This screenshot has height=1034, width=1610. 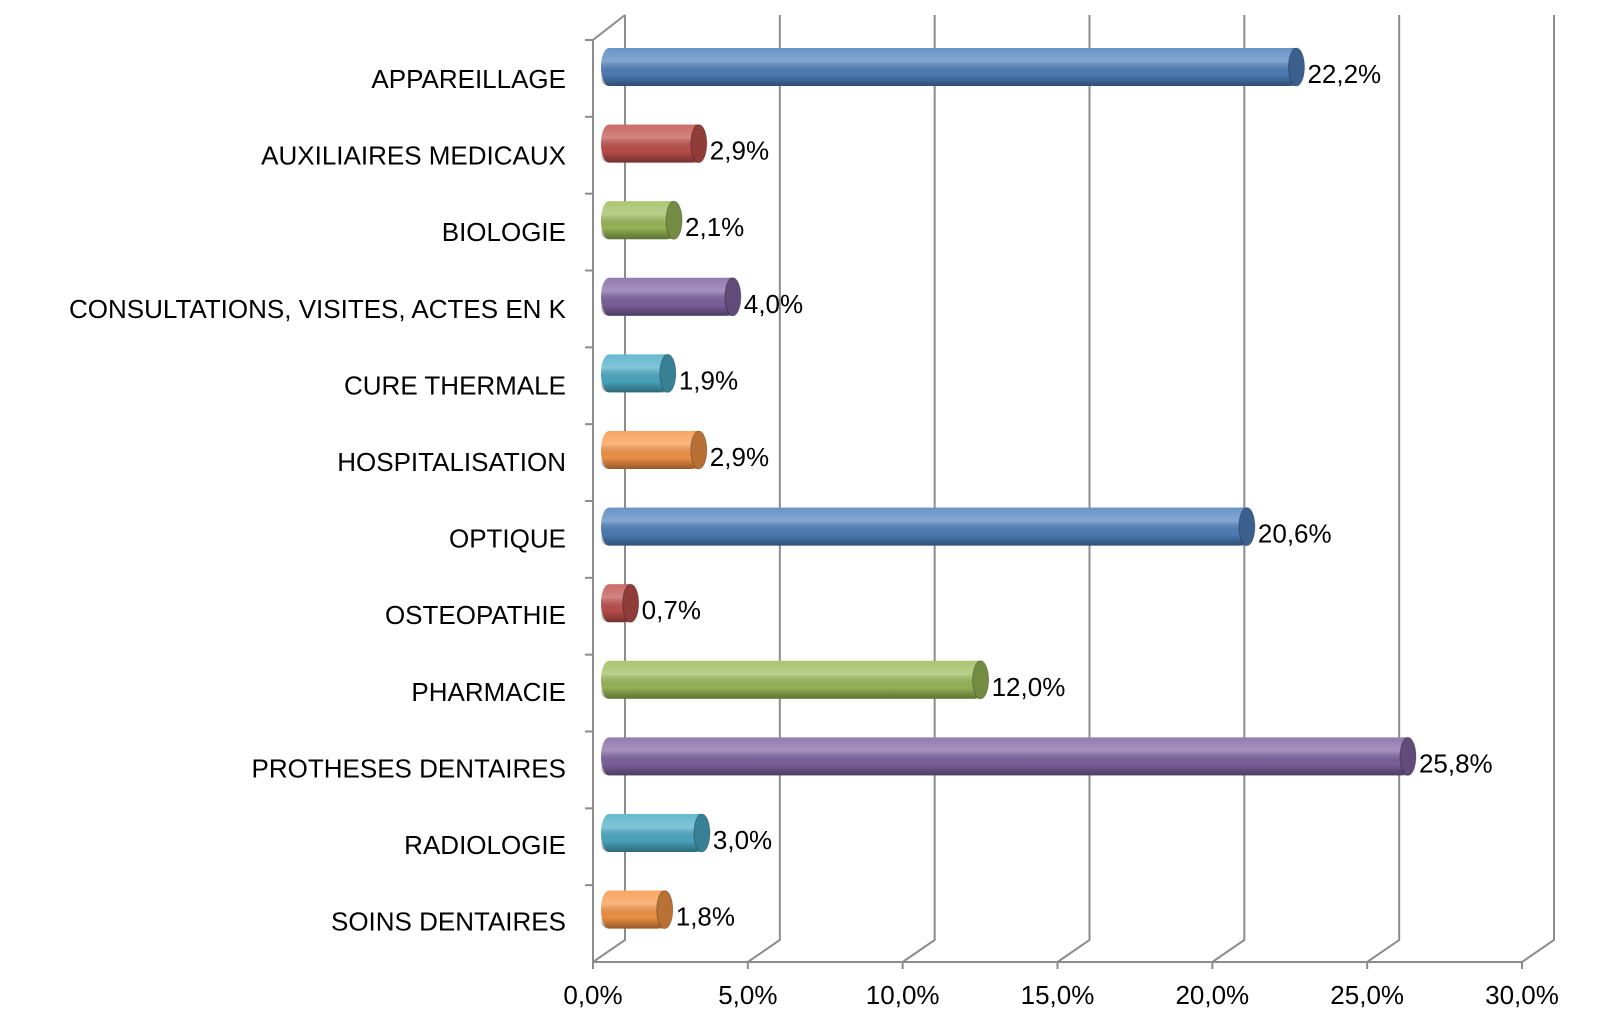 I want to click on y-tick-label: PHARMACIE, so click(x=488, y=692).